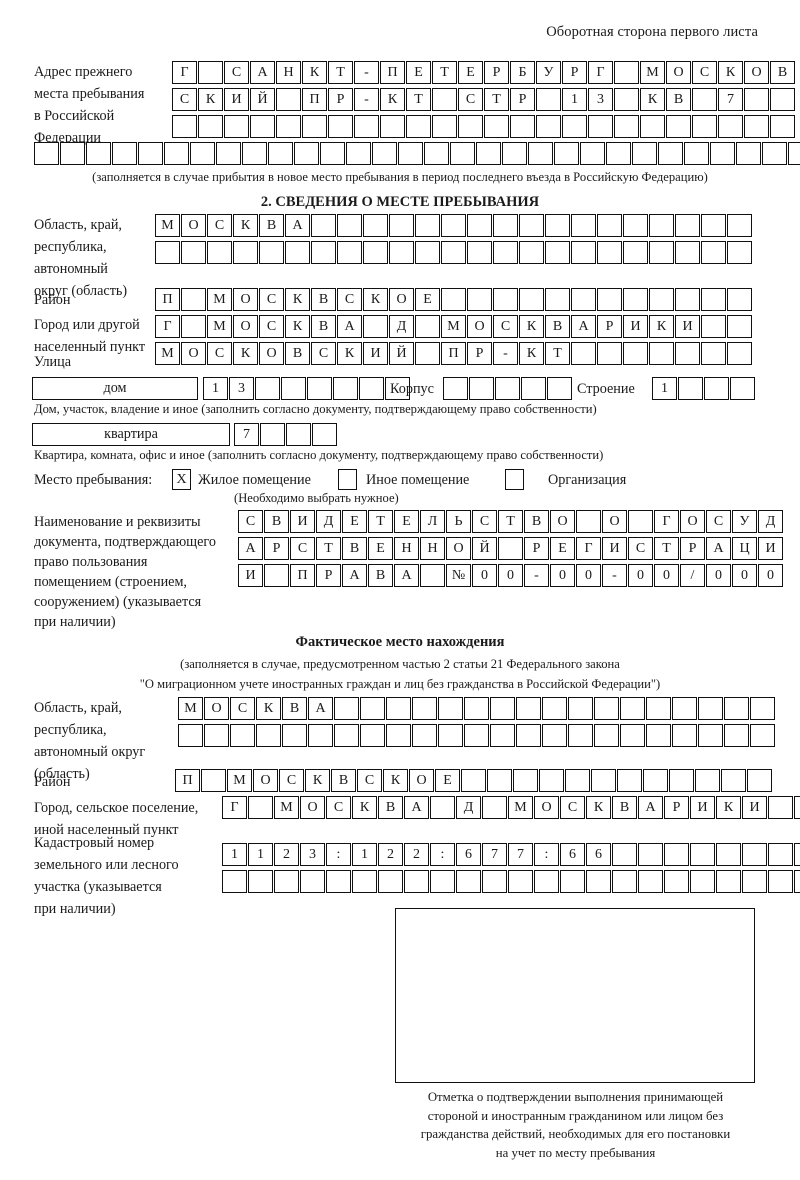 This screenshot has height=1180, width=800. Describe the element at coordinates (479, 326) in the screenshot. I see `city-cell-13: О` at that location.